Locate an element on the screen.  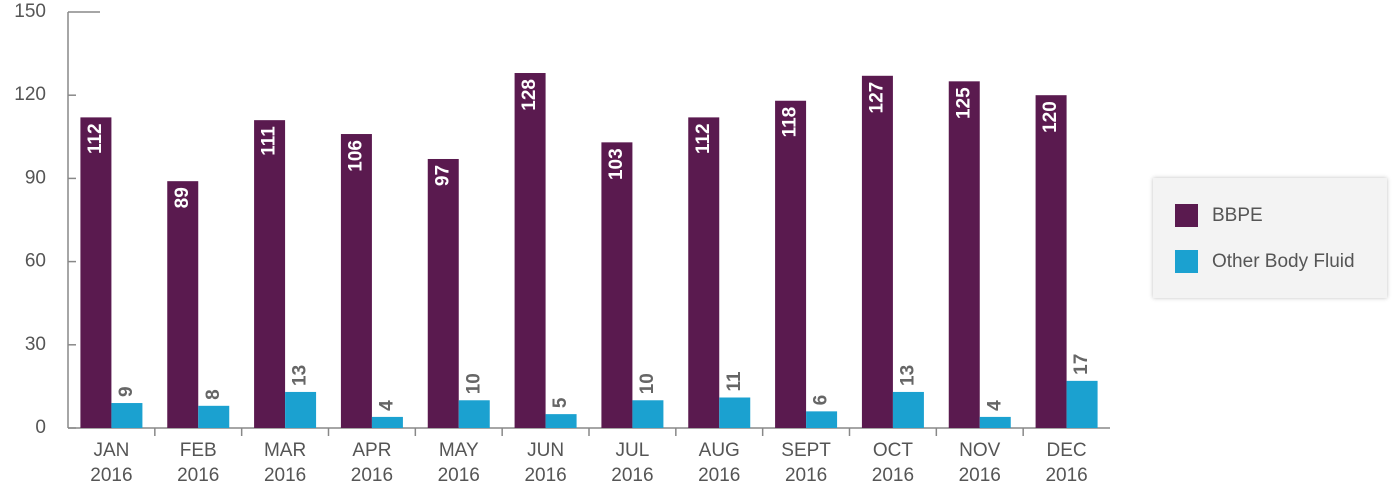
legend-label: BBPE is located at coordinates (1237, 215).